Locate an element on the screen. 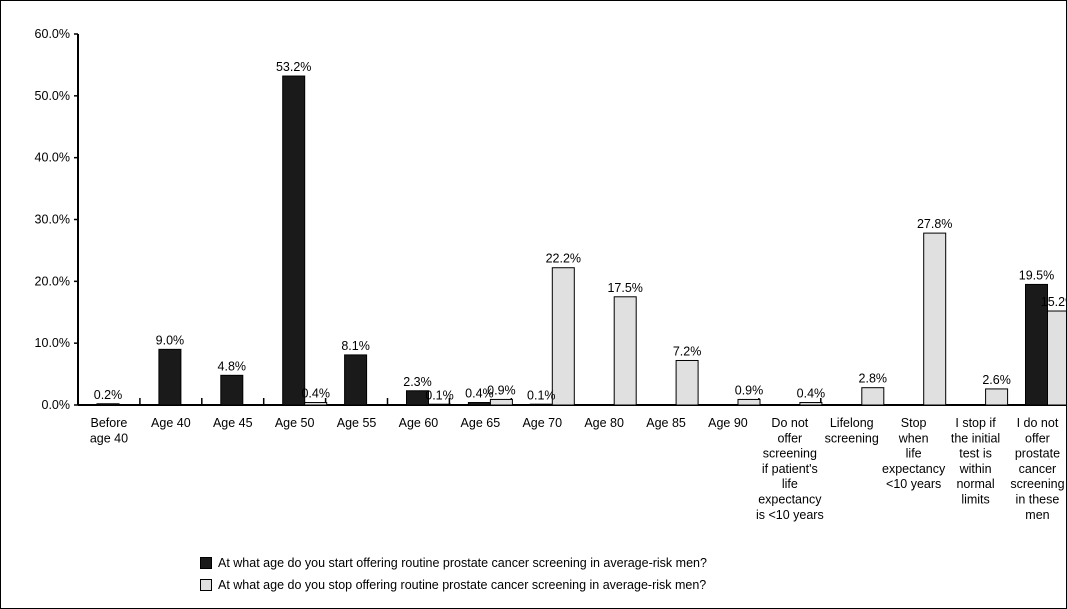 The width and height of the screenshot is (1067, 609). y-tick-label: 40.0% is located at coordinates (52, 158).